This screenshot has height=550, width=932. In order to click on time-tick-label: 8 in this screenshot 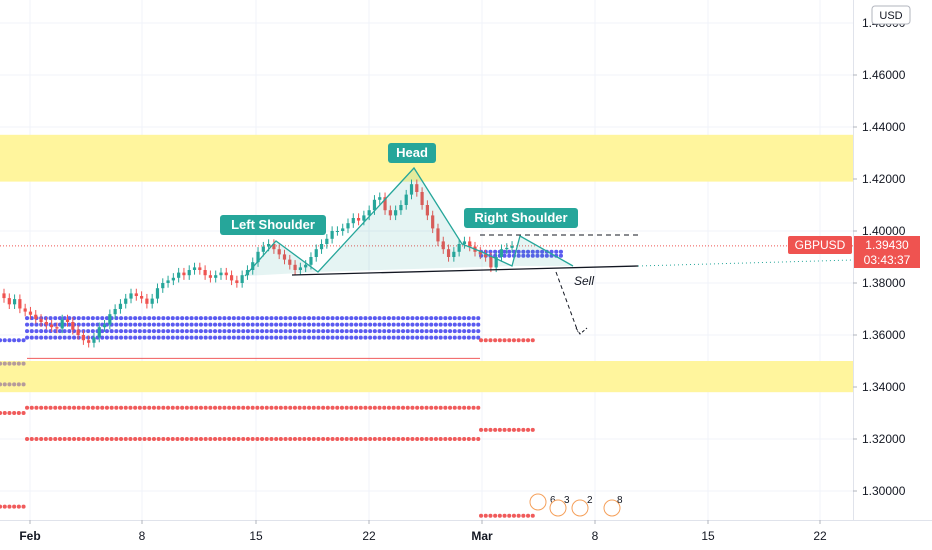, I will do `click(142, 536)`.